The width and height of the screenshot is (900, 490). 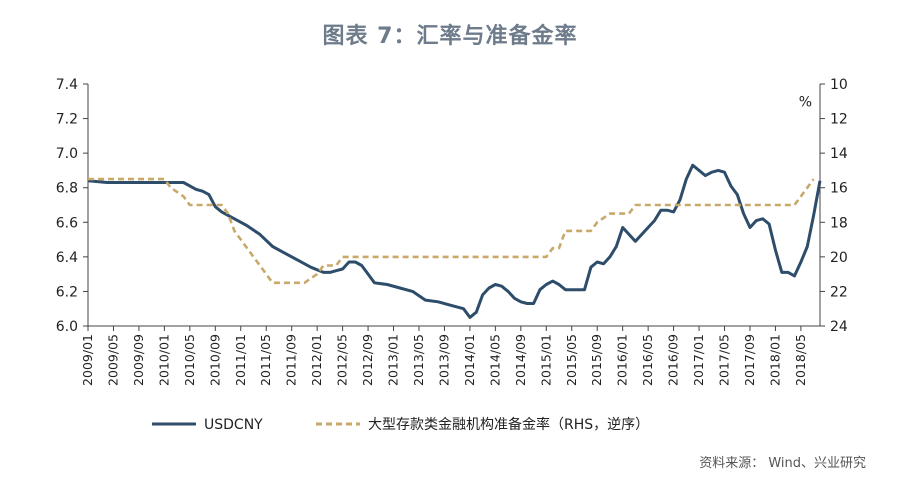 I want to click on x-tick-label: 2013/01, so click(x=393, y=360).